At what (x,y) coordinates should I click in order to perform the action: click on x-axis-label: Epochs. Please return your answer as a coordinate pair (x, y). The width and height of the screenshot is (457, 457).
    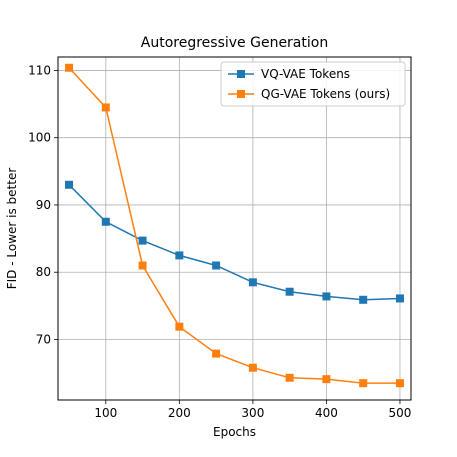
    Looking at the image, I should click on (234, 432).